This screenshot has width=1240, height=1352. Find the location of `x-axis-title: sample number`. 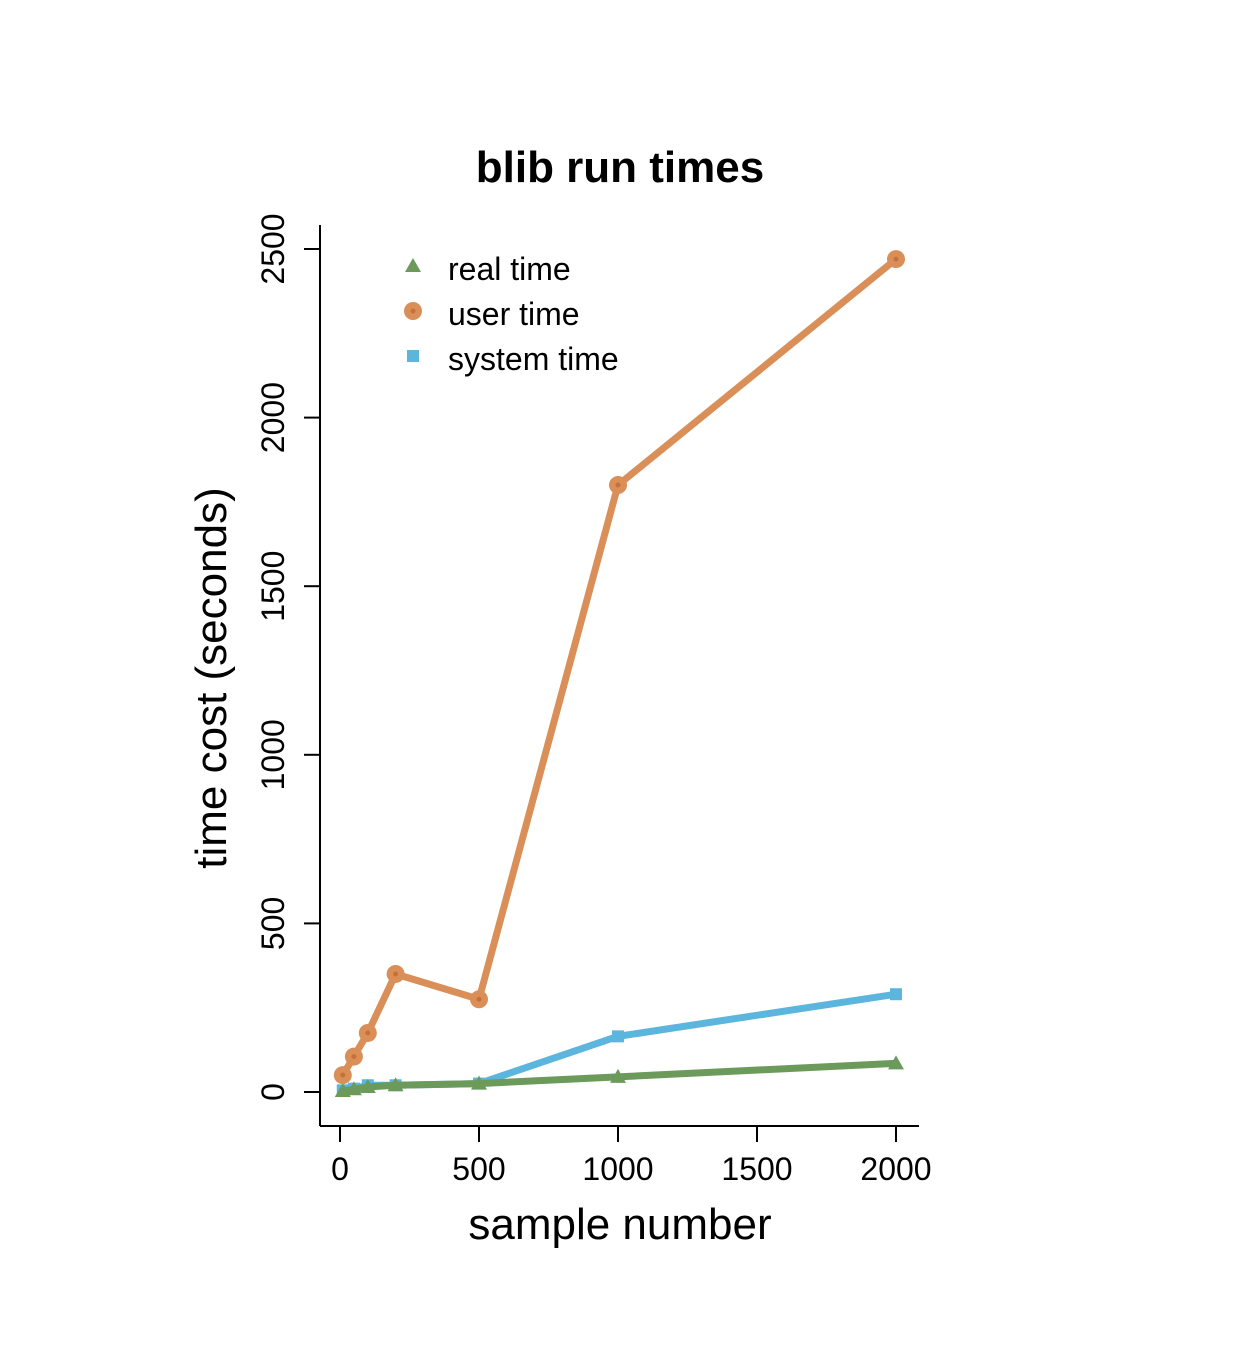

x-axis-title: sample number is located at coordinates (619, 1224).